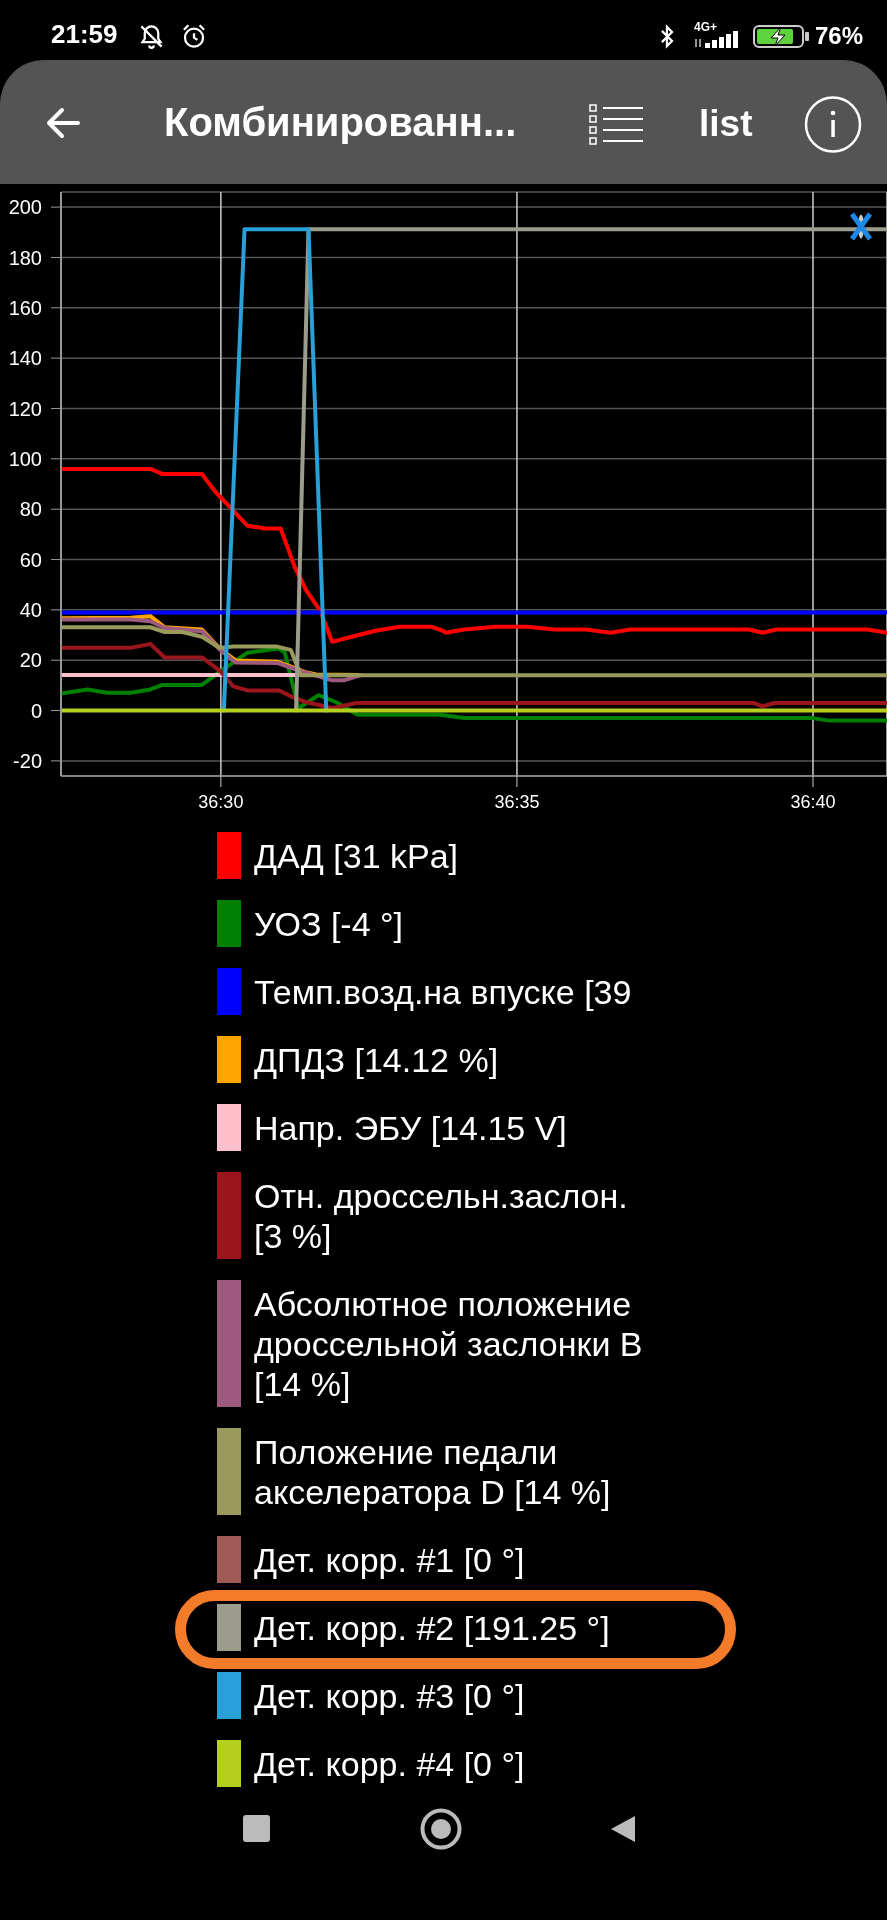 This screenshot has width=887, height=1920. Describe the element at coordinates (726, 123) in the screenshot. I see `text: list` at that location.